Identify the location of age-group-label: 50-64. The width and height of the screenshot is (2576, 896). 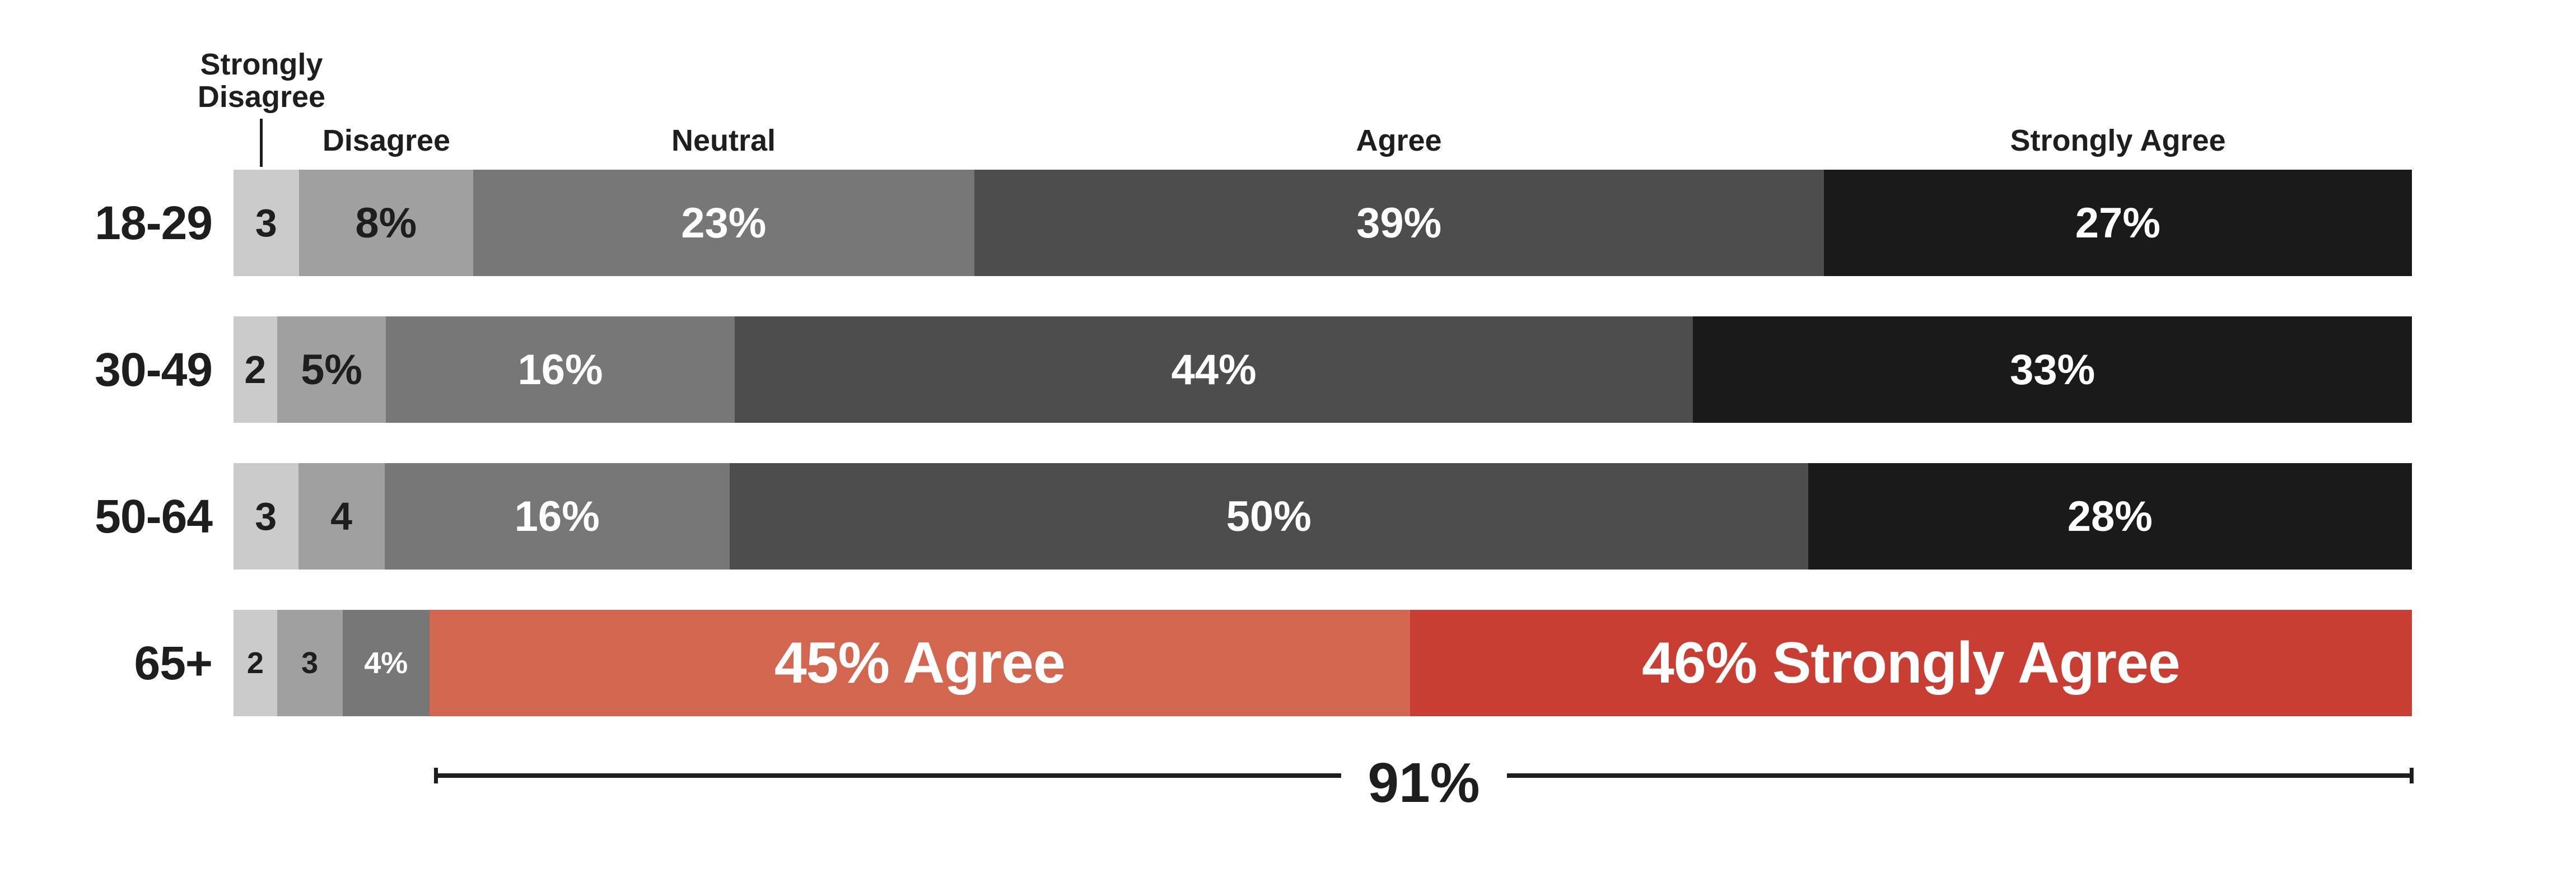
(154, 516).